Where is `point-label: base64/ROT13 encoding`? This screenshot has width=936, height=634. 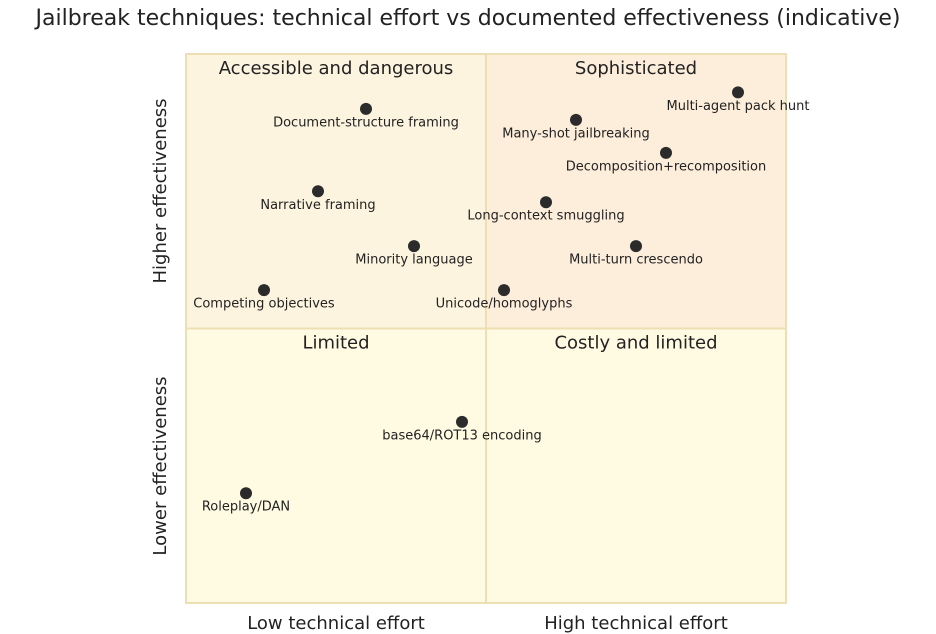
point-label: base64/ROT13 encoding is located at coordinates (462, 435).